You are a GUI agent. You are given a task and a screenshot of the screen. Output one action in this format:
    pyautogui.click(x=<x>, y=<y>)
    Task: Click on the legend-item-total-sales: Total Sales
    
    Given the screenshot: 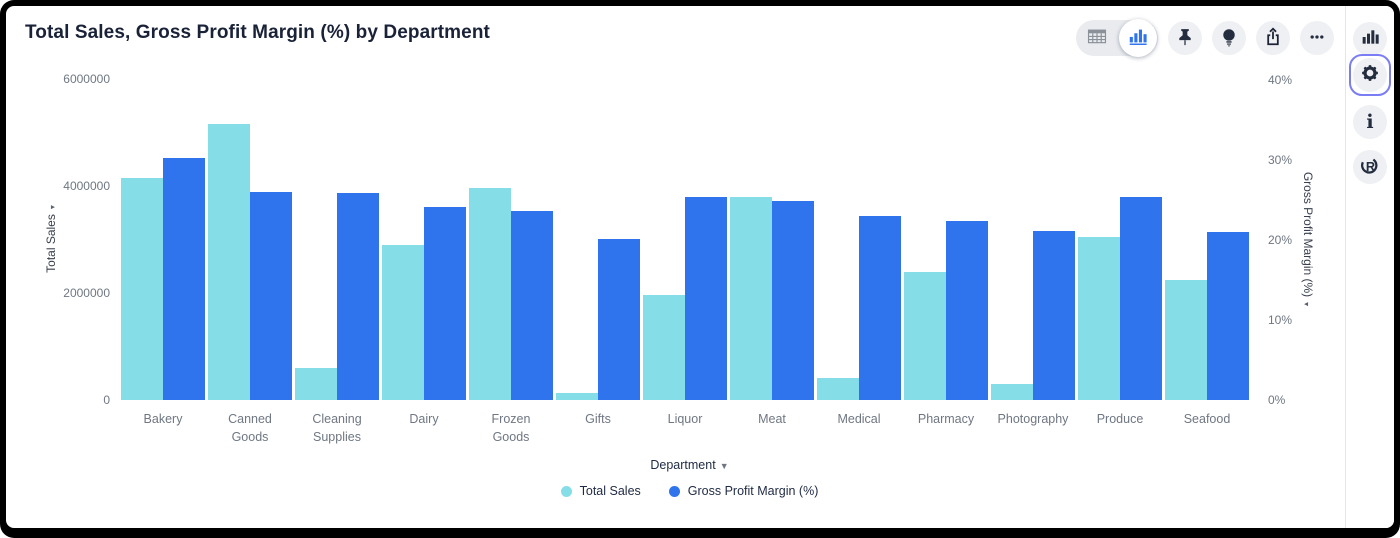 What is the action you would take?
    pyautogui.click(x=600, y=491)
    